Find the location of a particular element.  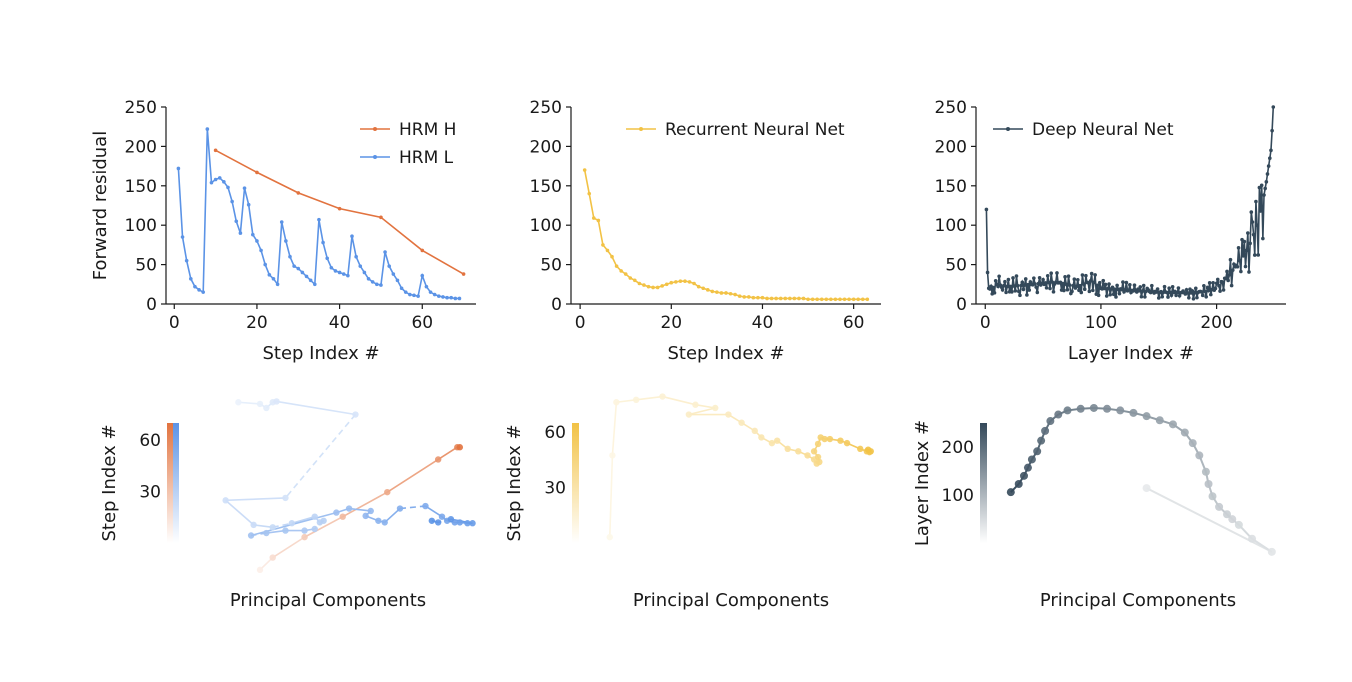

series-line is located at coordinates (339, 212).